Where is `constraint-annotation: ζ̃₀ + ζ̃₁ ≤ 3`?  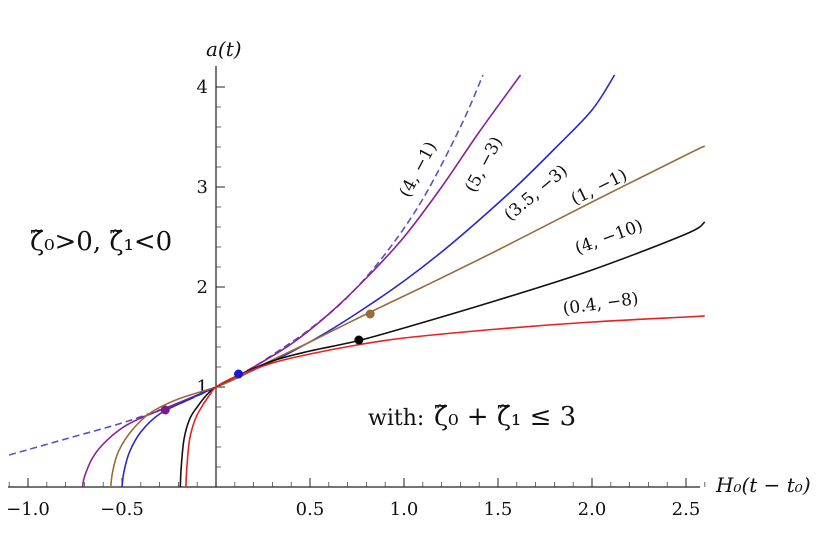
constraint-annotation: ζ̃₀ + ζ̃₁ ≤ 3 is located at coordinates (505, 417).